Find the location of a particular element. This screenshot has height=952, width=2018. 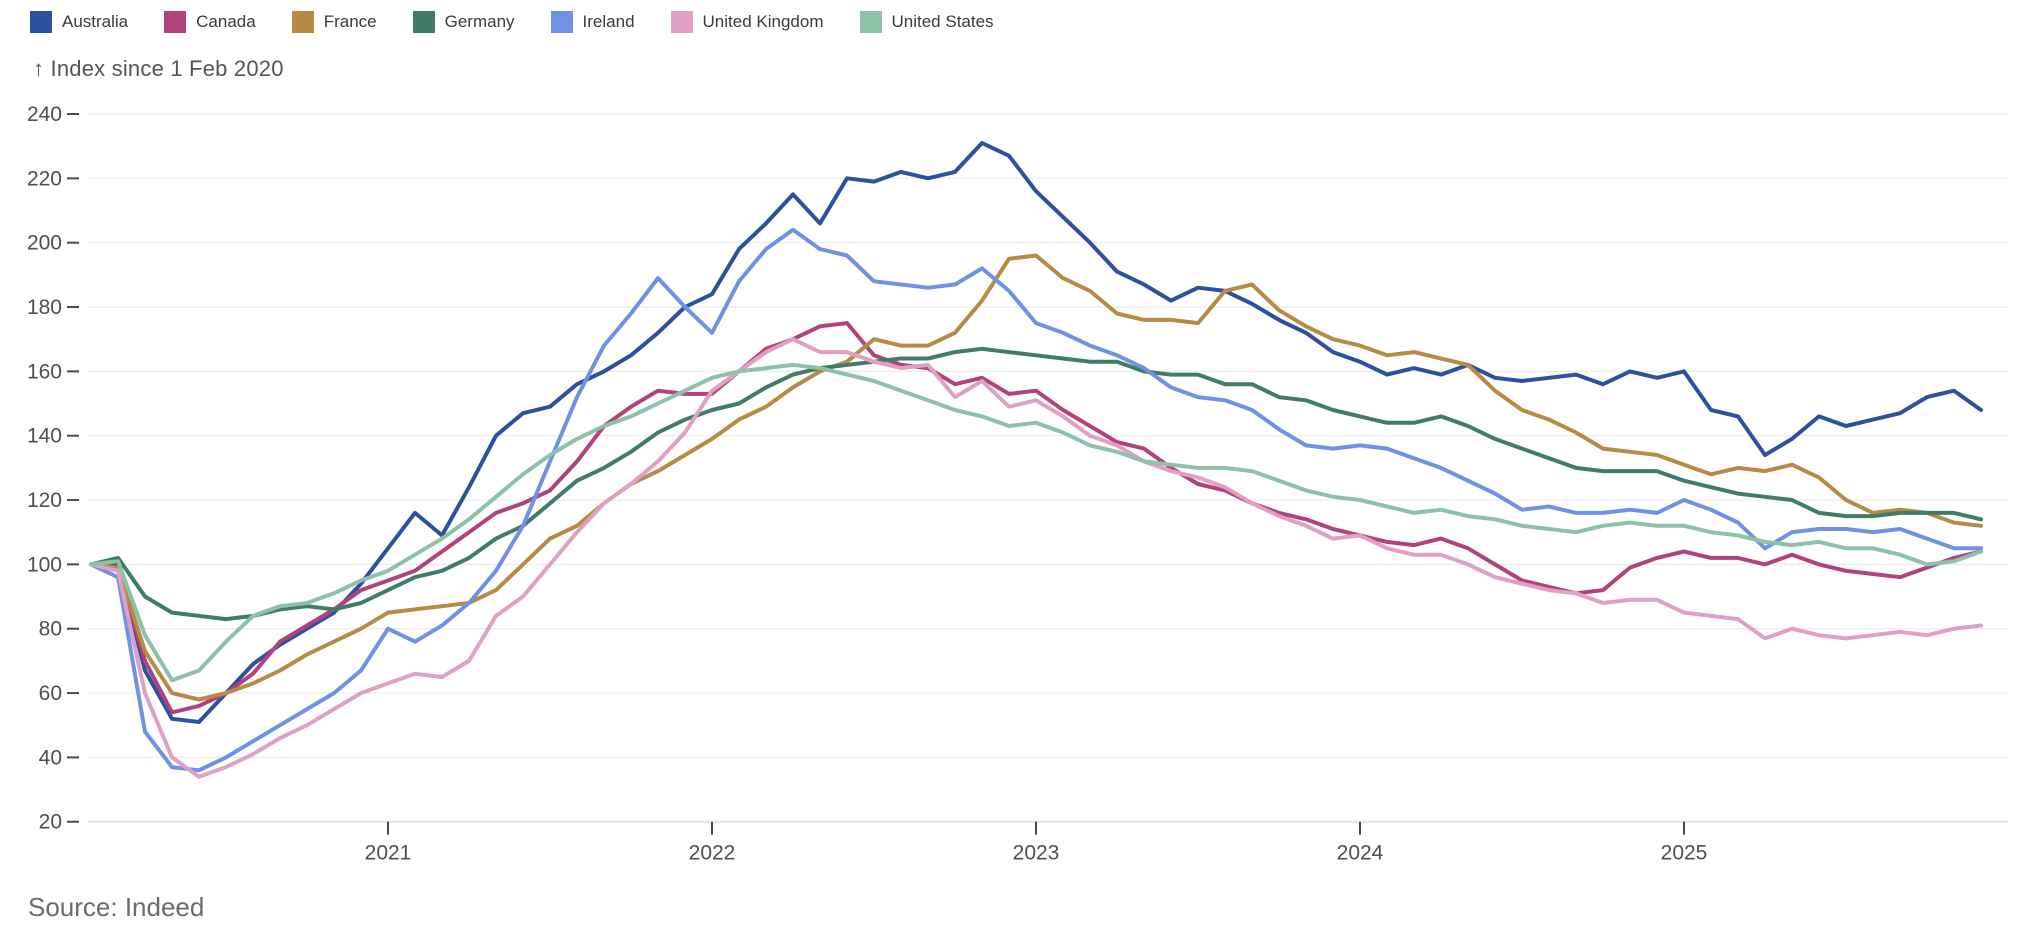

legend-label: United States is located at coordinates (942, 21).